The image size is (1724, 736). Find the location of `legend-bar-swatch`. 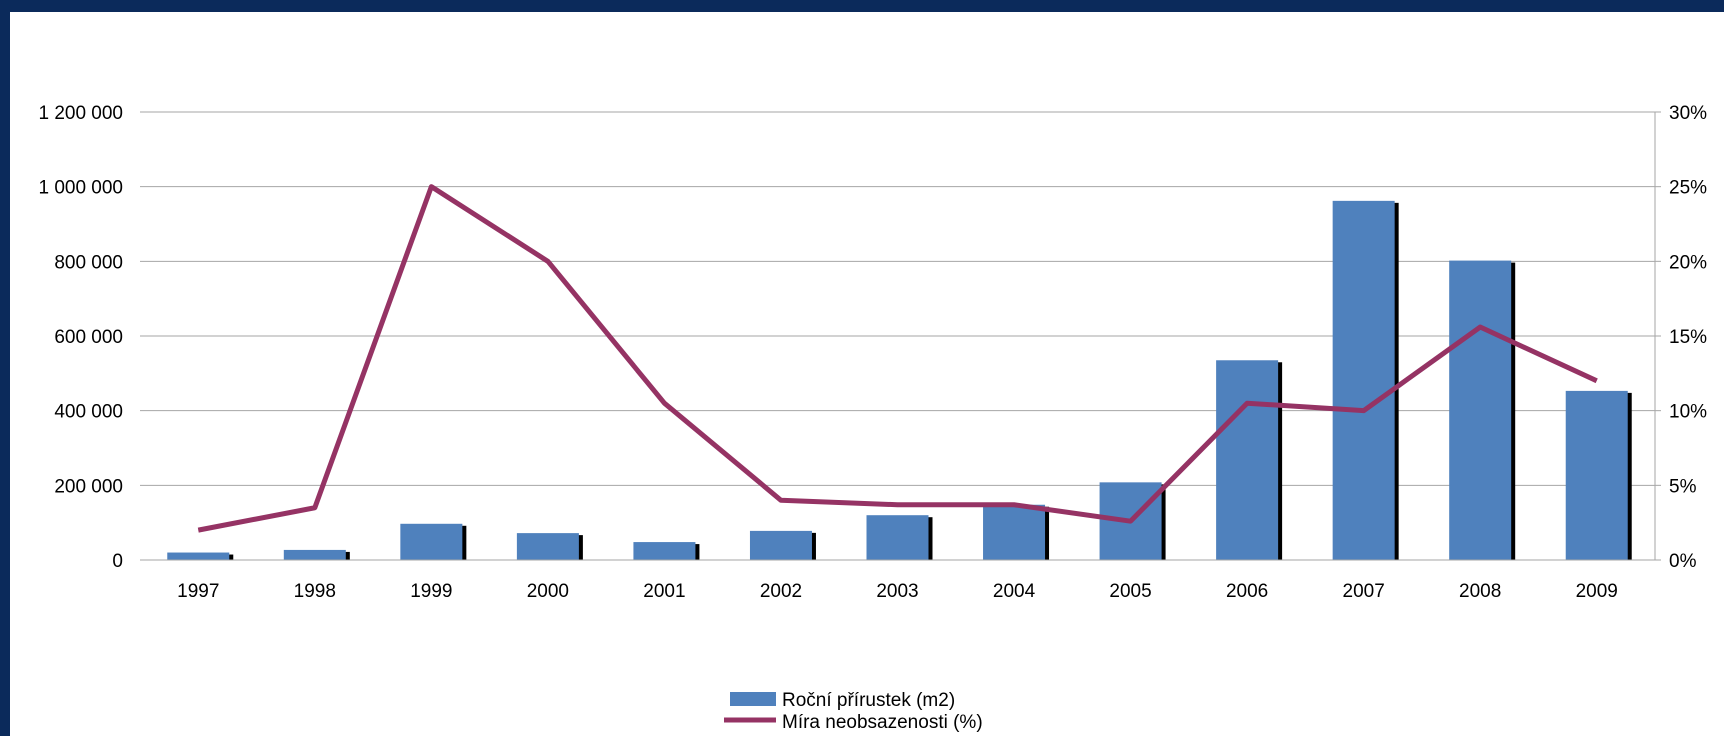

legend-bar-swatch is located at coordinates (753, 699).